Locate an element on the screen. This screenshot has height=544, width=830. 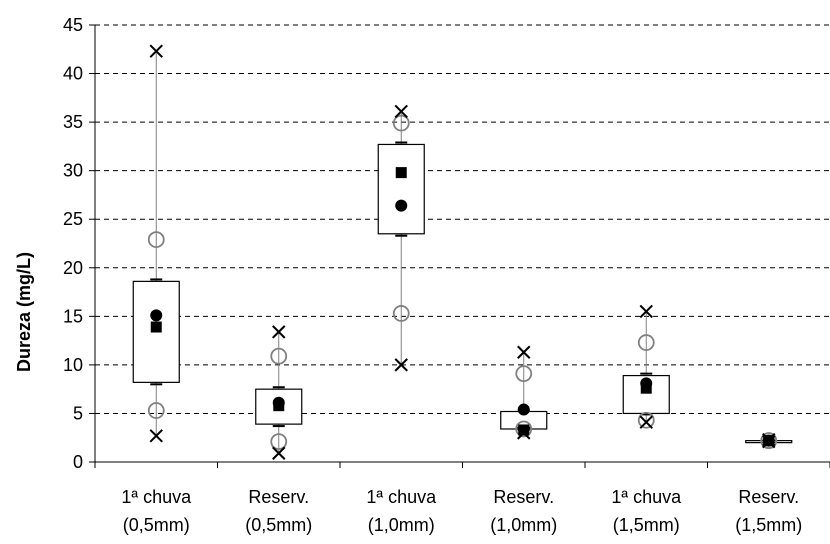
y-tick-label: 45 is located at coordinates (73, 25).